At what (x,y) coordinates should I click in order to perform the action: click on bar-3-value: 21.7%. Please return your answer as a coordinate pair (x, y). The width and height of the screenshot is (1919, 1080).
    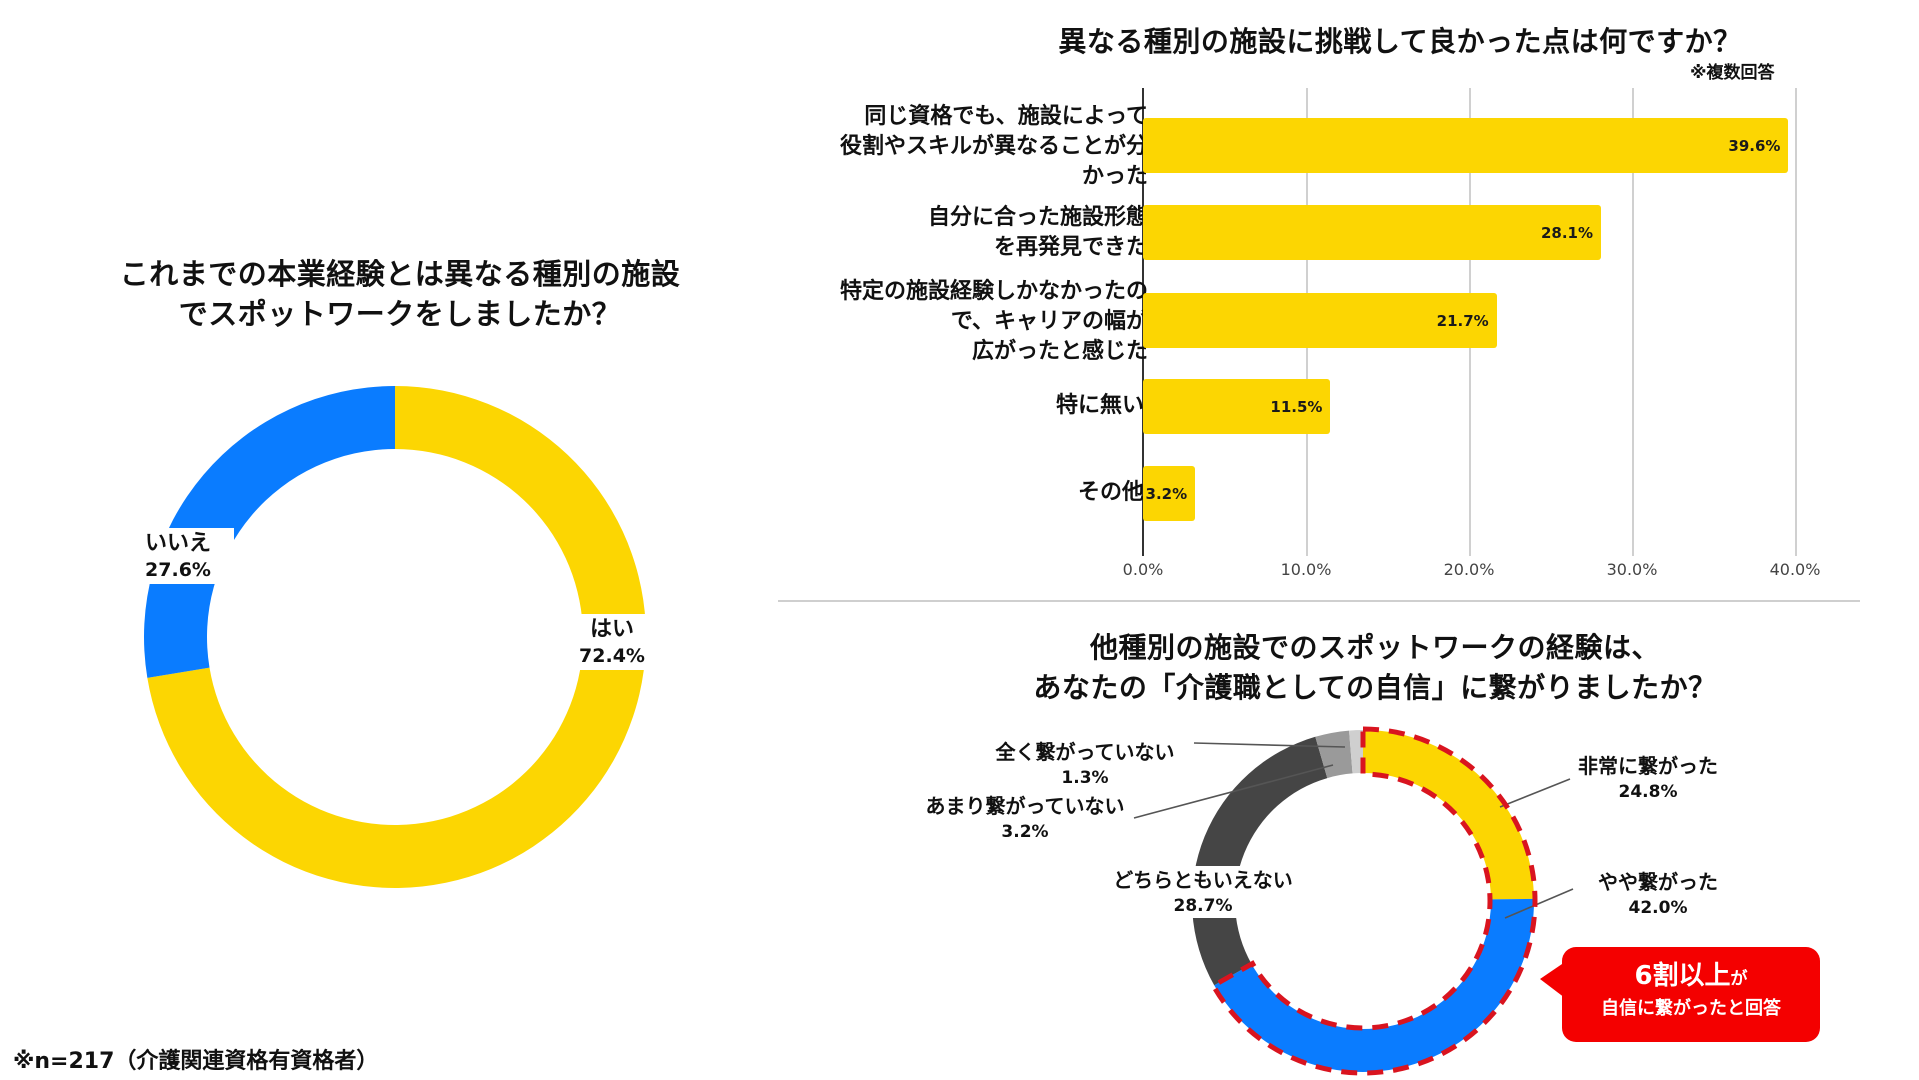
    Looking at the image, I should click on (1462, 320).